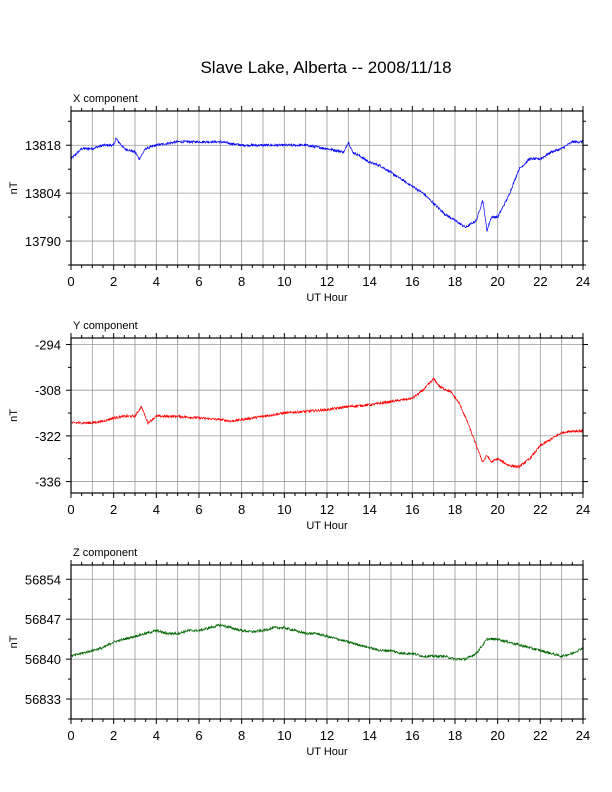  Describe the element at coordinates (105, 99) in the screenshot. I see `panel-label: X component` at that location.